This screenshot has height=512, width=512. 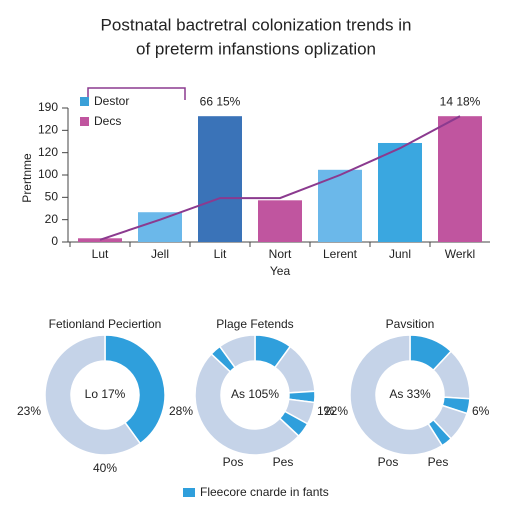 What do you see at coordinates (220, 101) in the screenshot?
I see `data-label: 66 15%` at bounding box center [220, 101].